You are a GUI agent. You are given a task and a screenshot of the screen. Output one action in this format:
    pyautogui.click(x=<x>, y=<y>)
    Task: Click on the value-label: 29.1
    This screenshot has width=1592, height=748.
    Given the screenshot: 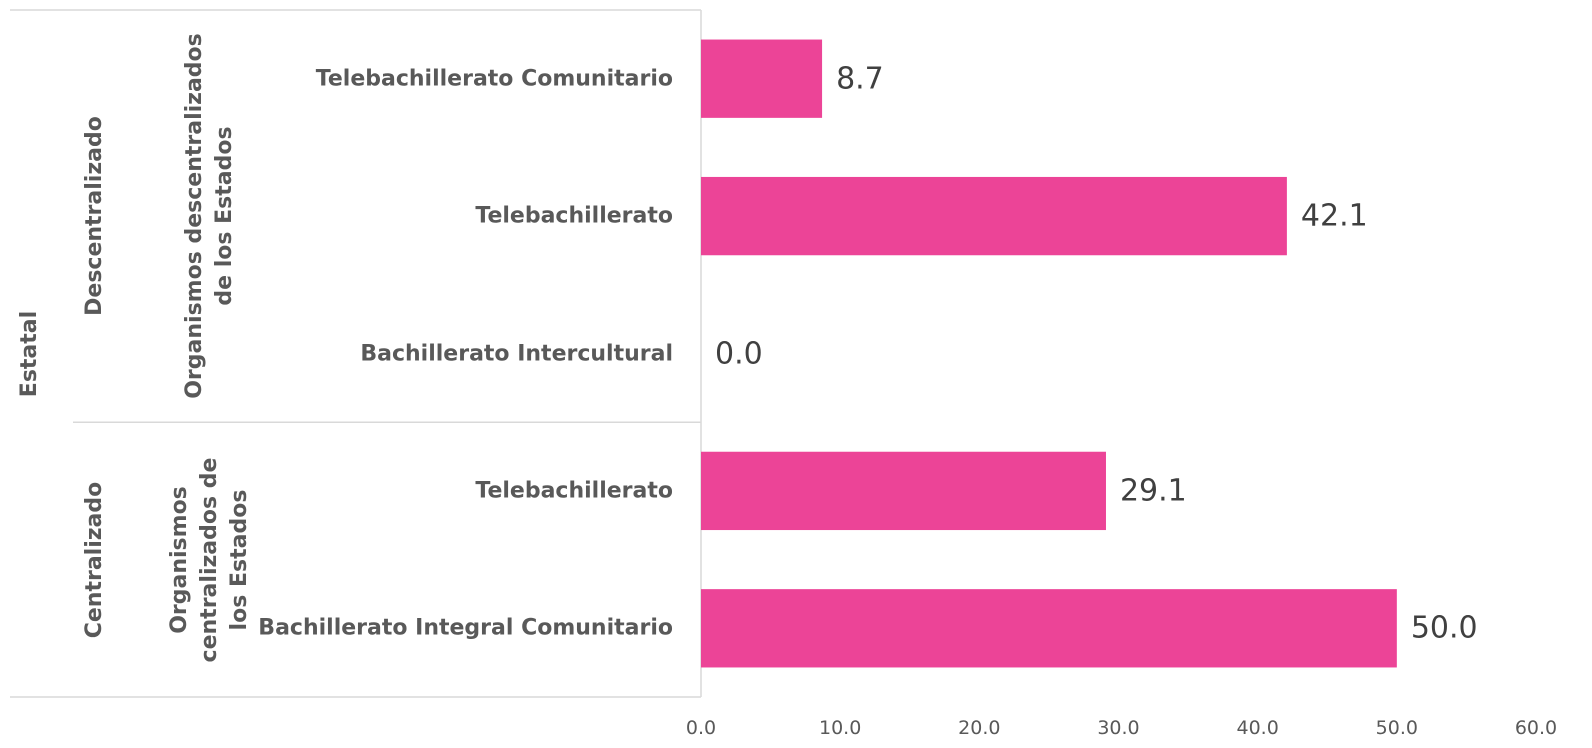 What is the action you would take?
    pyautogui.click(x=1153, y=491)
    